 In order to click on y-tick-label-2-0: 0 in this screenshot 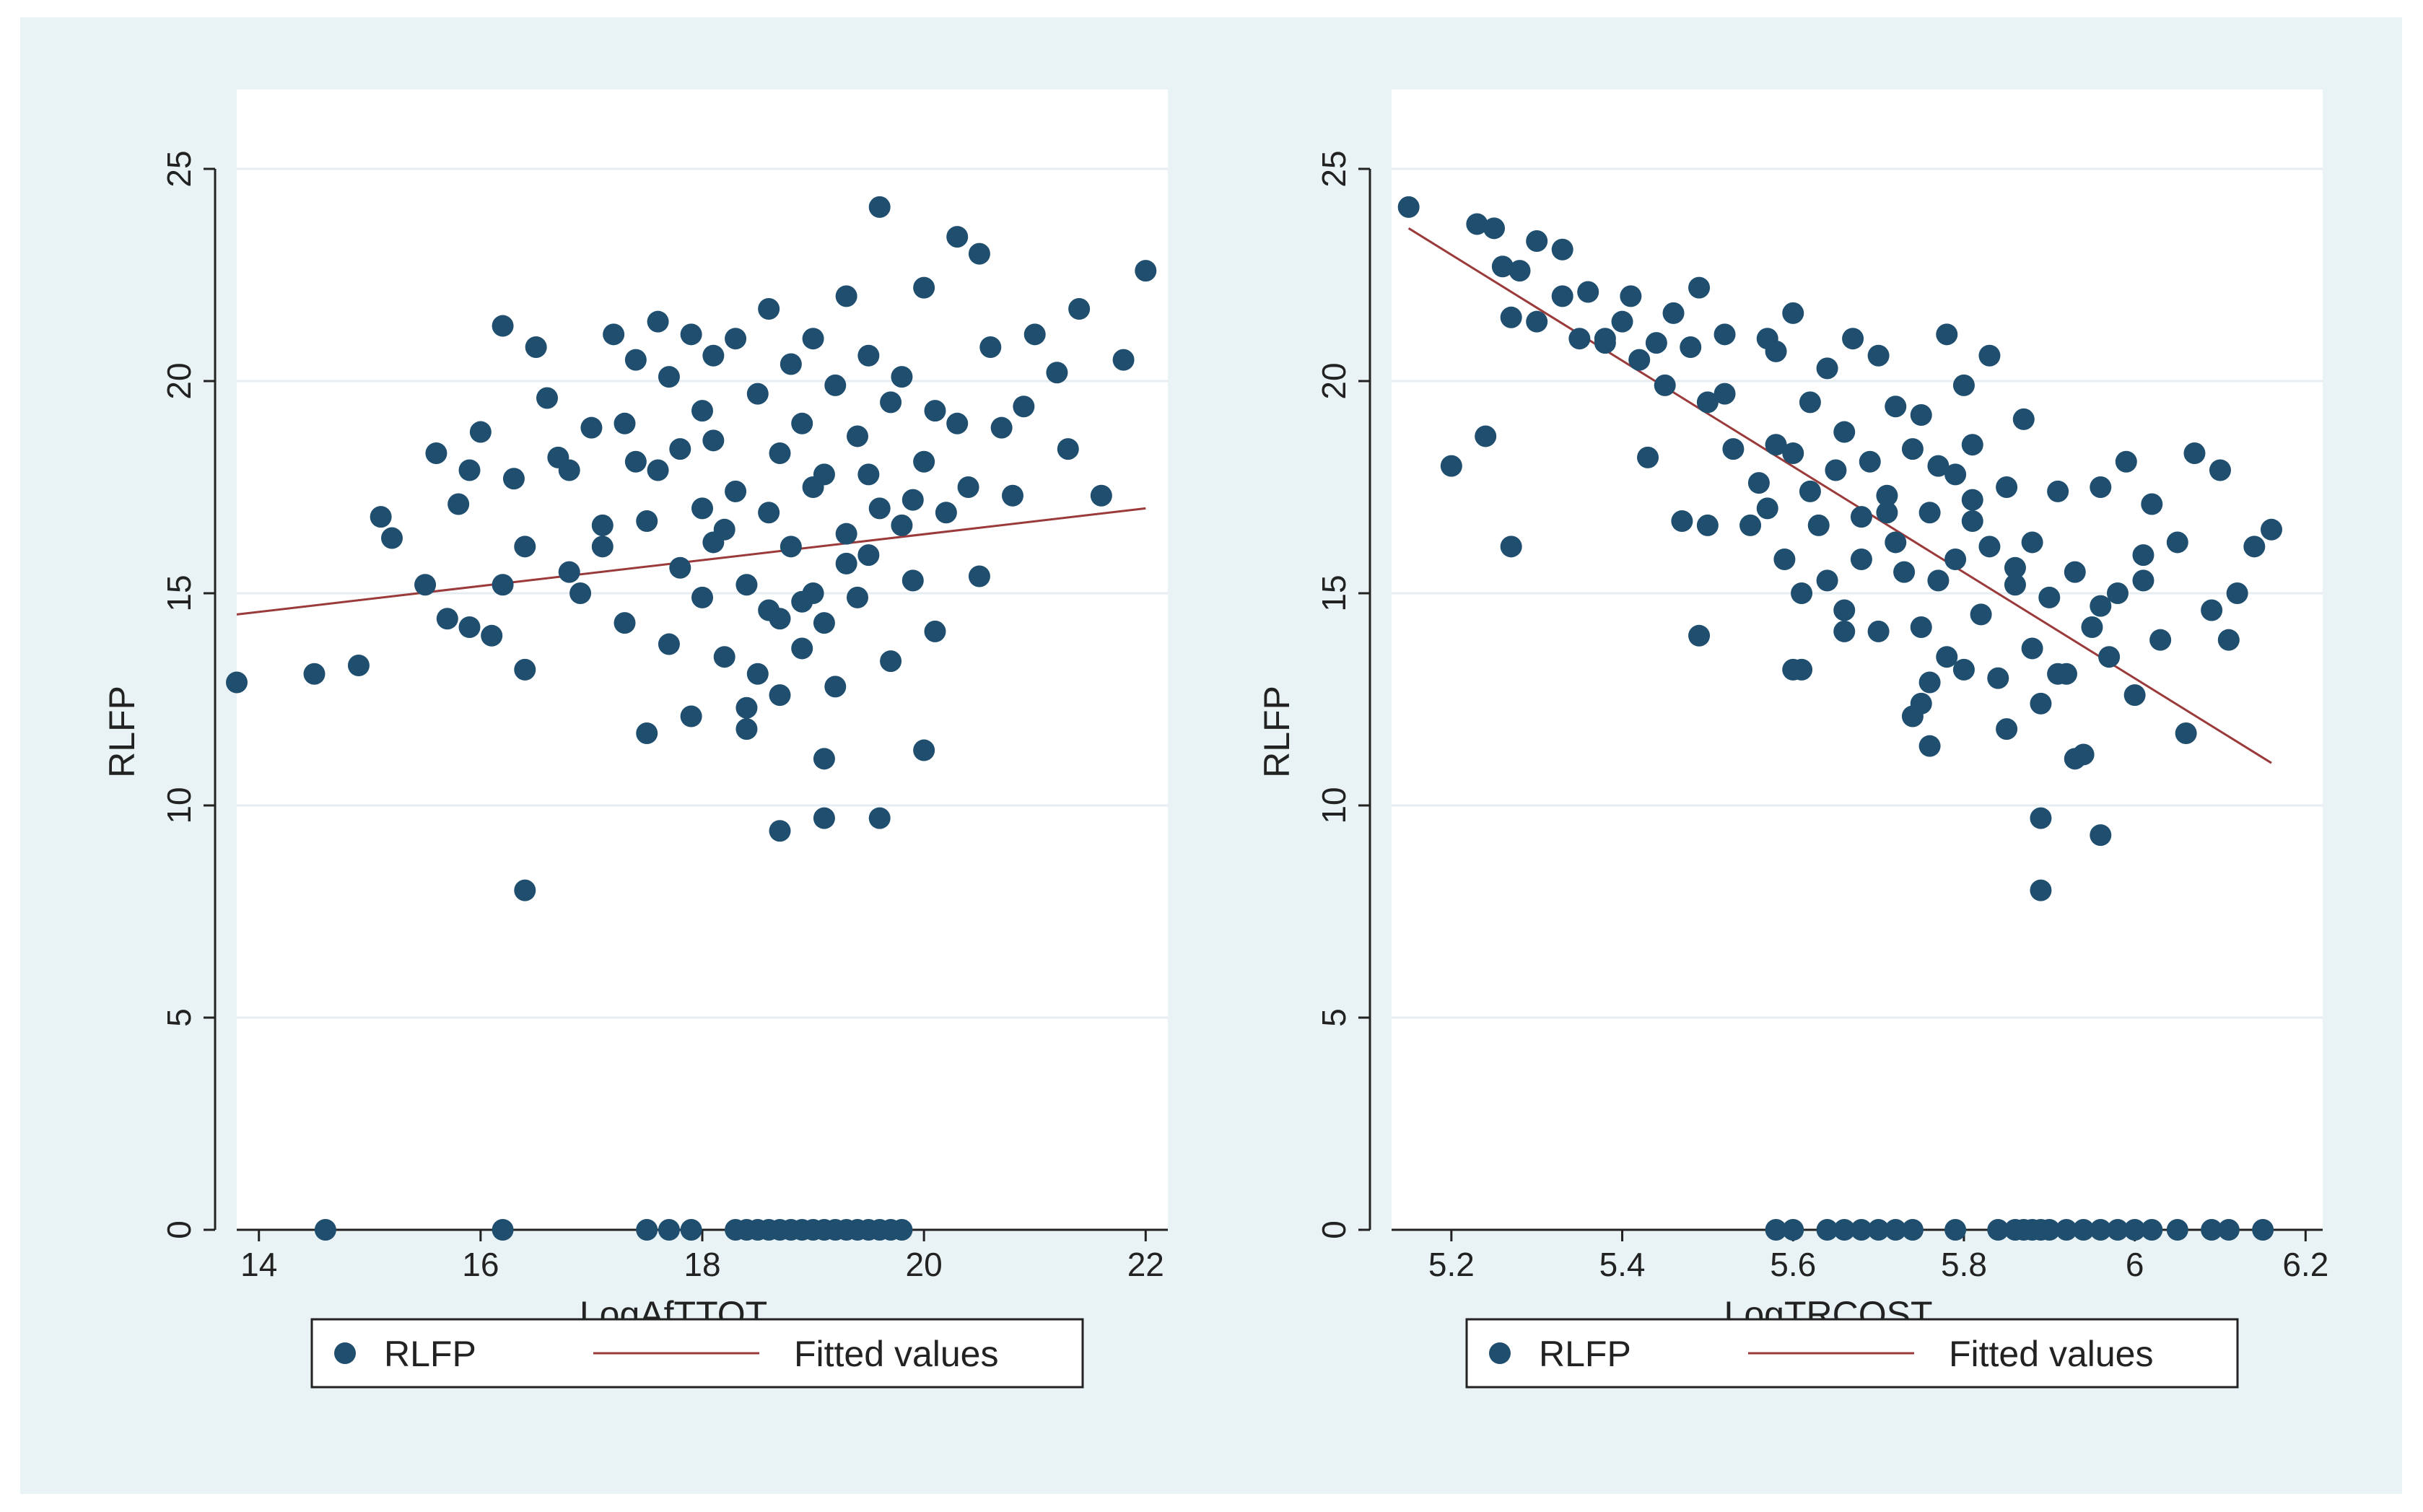, I will do `click(1334, 1229)`.